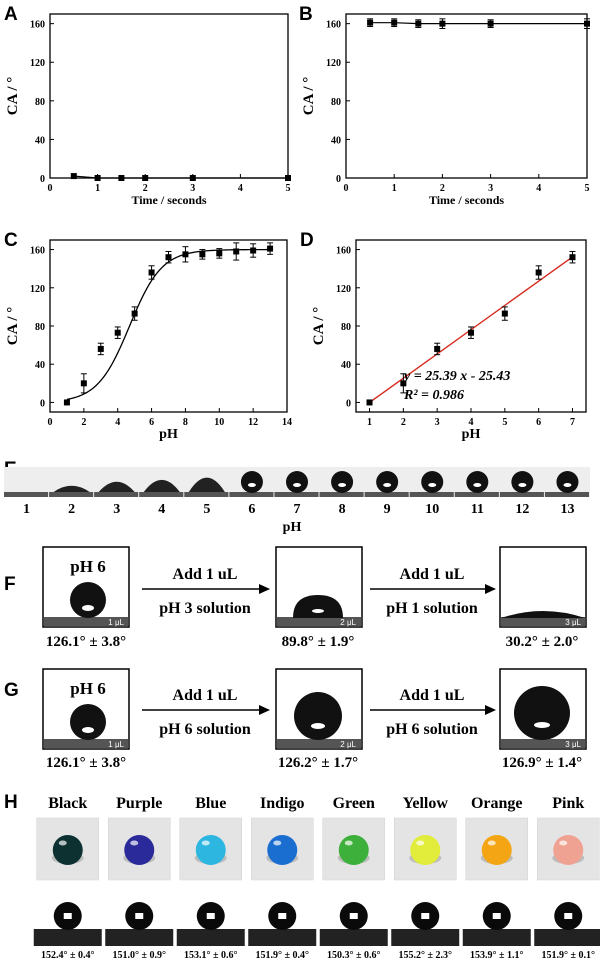 The image size is (600, 963). I want to click on h-color-name: Pink, so click(568, 803).